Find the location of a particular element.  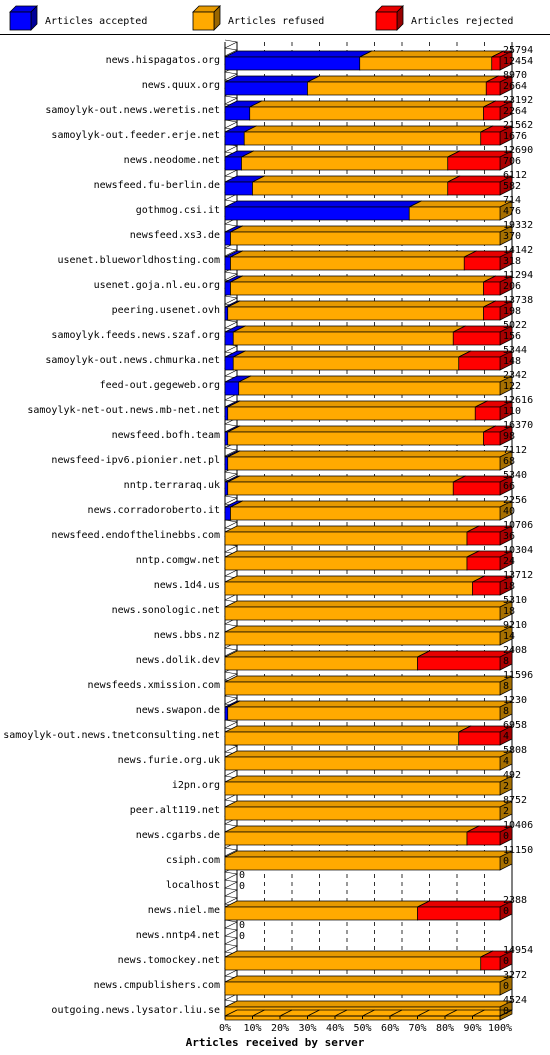

value-label-secondary: 40 is located at coordinates (509, 511).